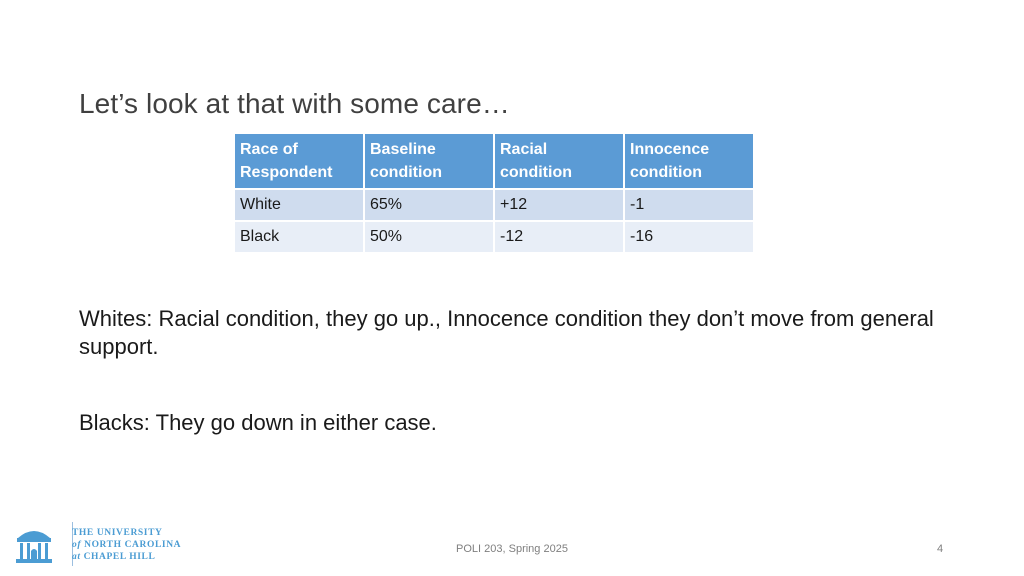 This screenshot has width=1024, height=576. I want to click on old-well-icon, so click(34, 547).